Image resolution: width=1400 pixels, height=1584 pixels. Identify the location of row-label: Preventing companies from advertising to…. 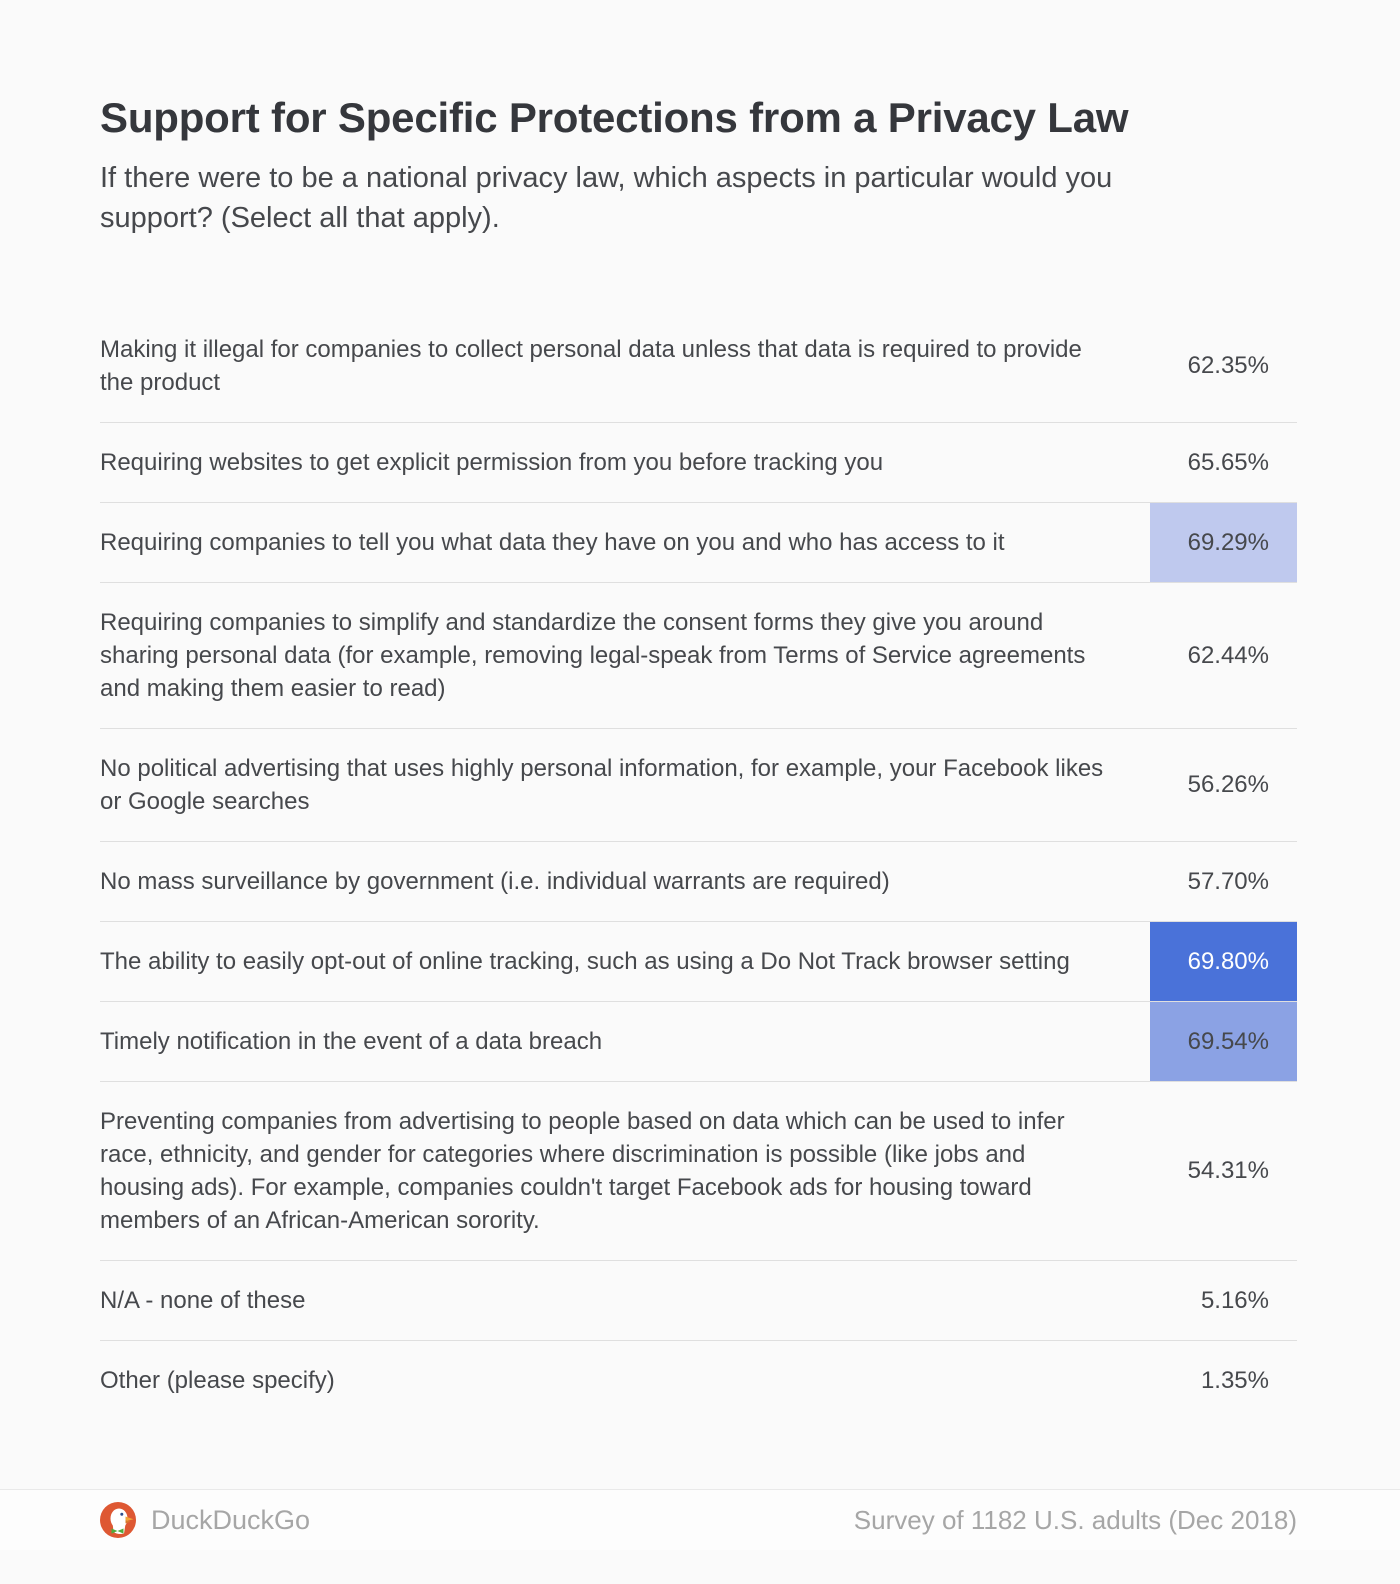
(582, 1171).